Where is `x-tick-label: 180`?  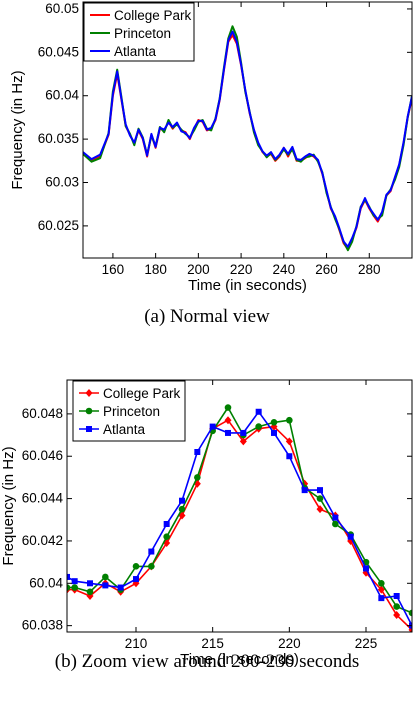 x-tick-label: 180 is located at coordinates (155, 269).